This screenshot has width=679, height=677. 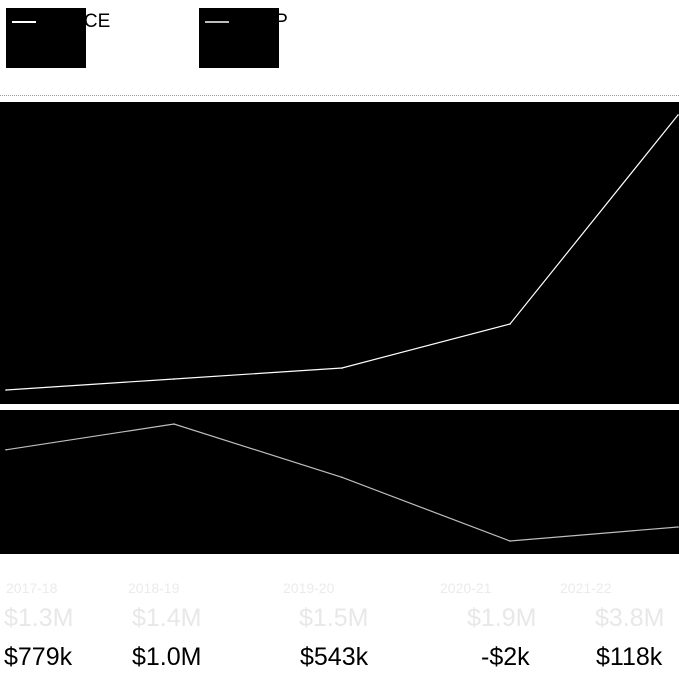 I want to click on year-label: 2020-21, so click(x=466, y=588).